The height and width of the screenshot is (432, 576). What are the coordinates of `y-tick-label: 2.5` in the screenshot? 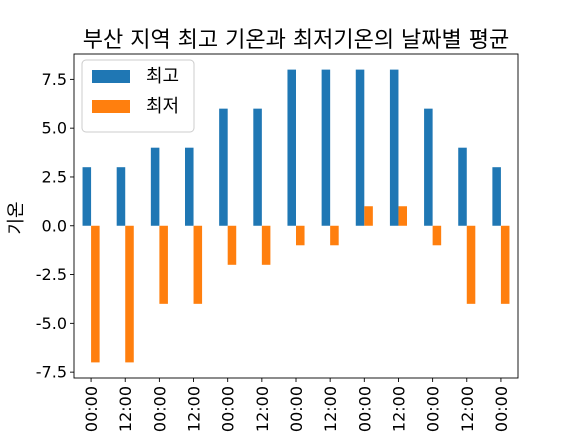 It's located at (54, 176).